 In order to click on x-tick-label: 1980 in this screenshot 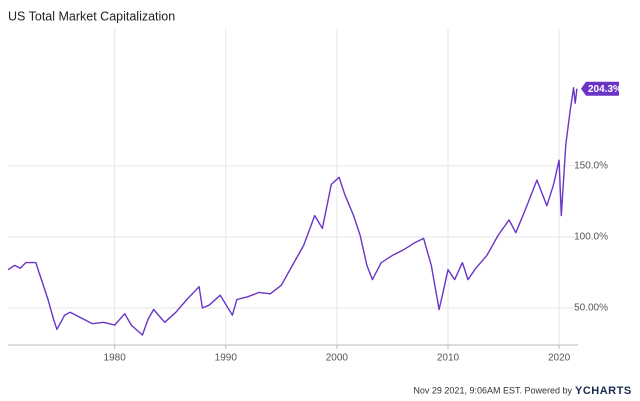, I will do `click(115, 358)`.